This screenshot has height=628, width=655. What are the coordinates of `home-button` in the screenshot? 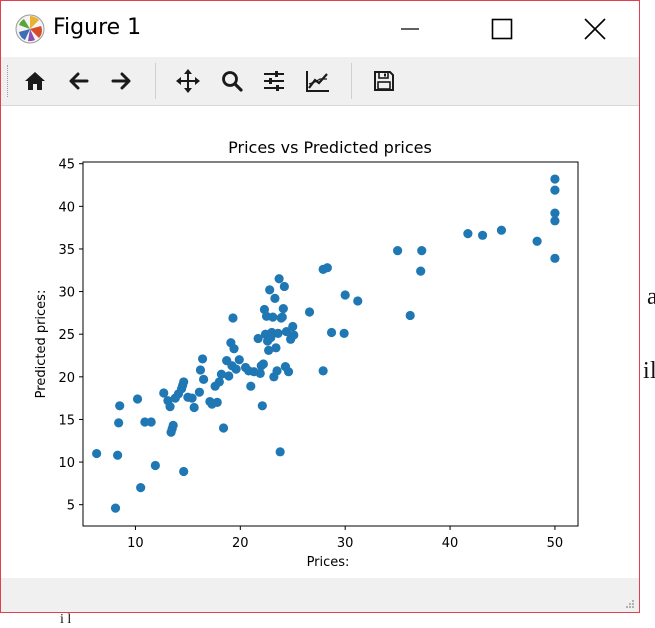 It's located at (35, 81).